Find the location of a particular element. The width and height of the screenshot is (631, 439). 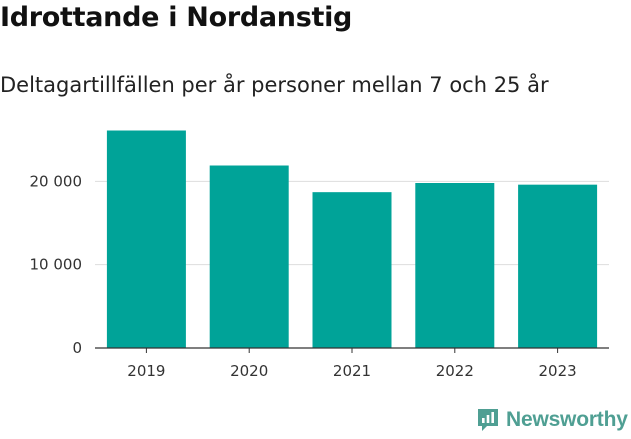

y-tick-label: 10 000 is located at coordinates (56, 265).